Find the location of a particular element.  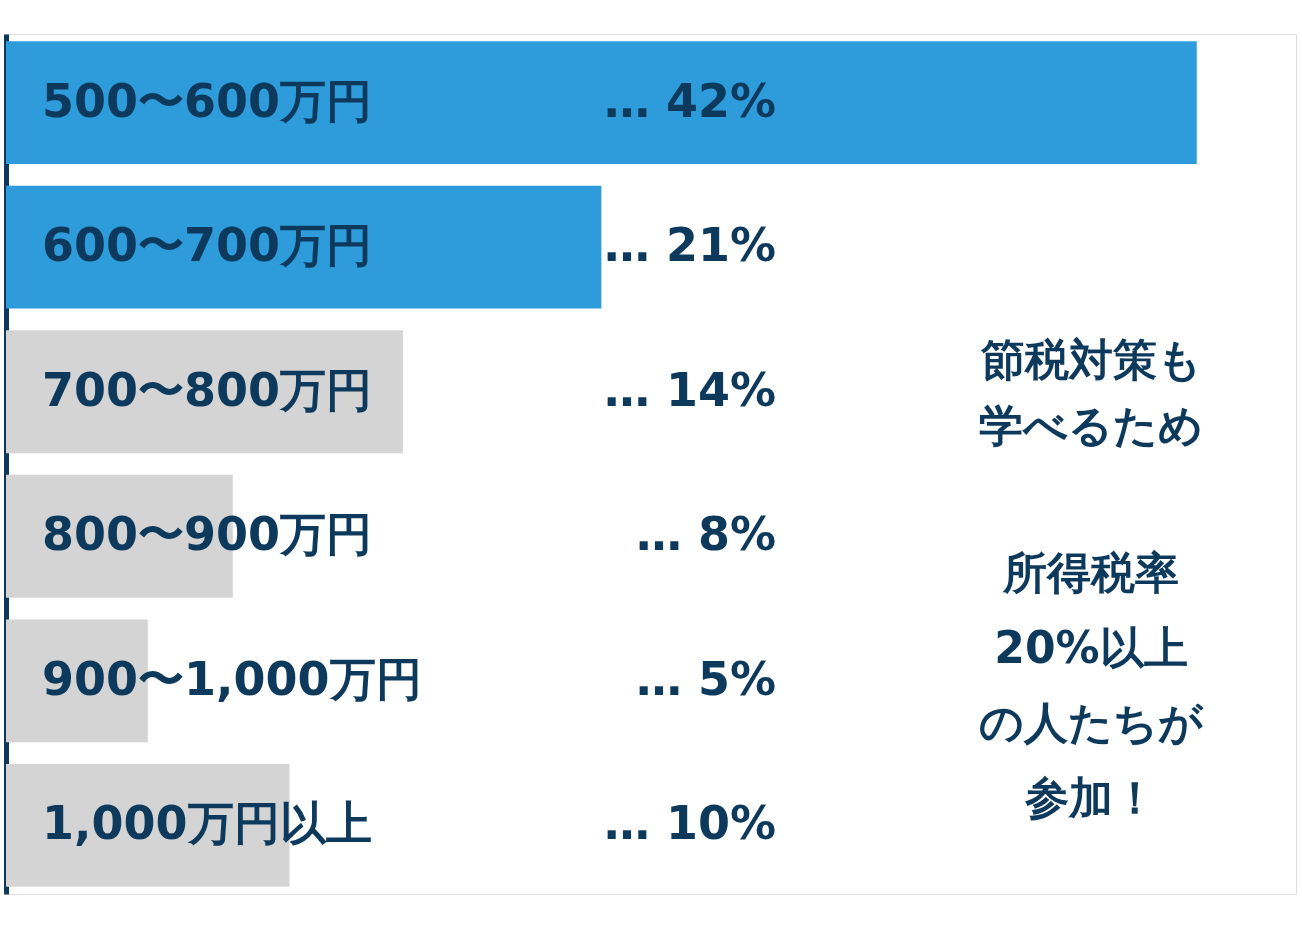

data-label: … 14% is located at coordinates (689, 389).